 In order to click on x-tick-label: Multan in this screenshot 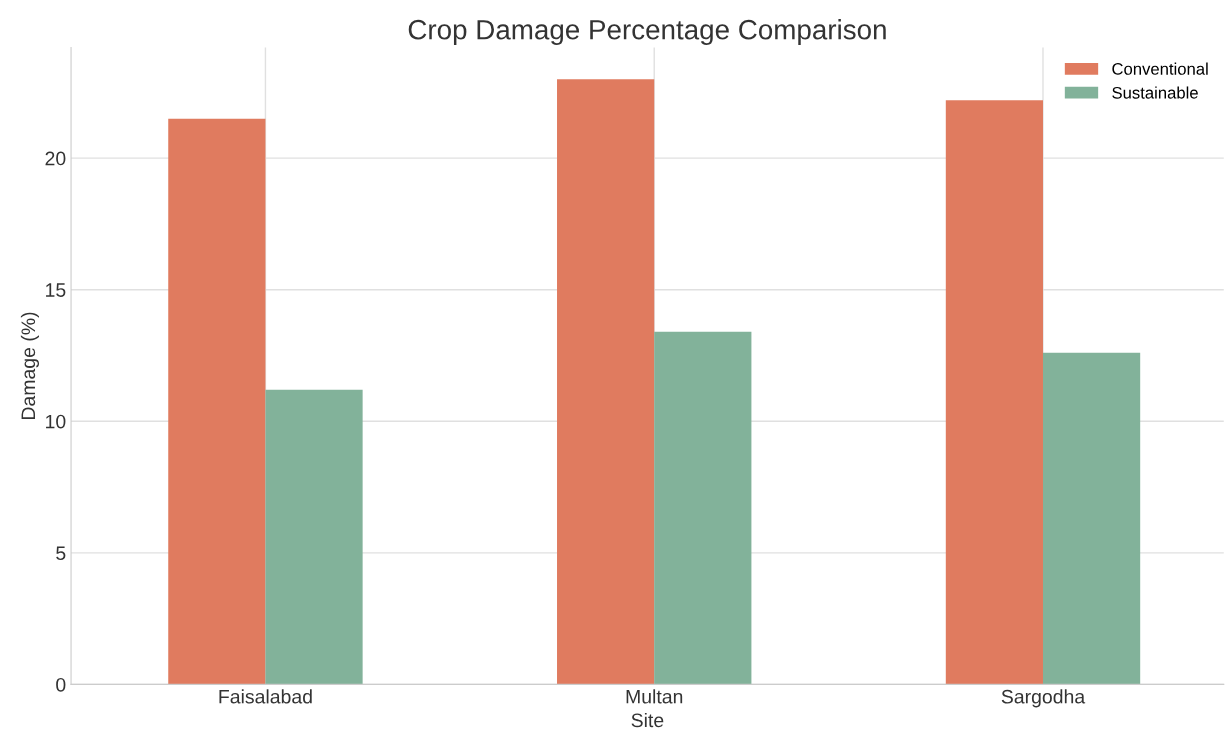, I will do `click(654, 696)`.